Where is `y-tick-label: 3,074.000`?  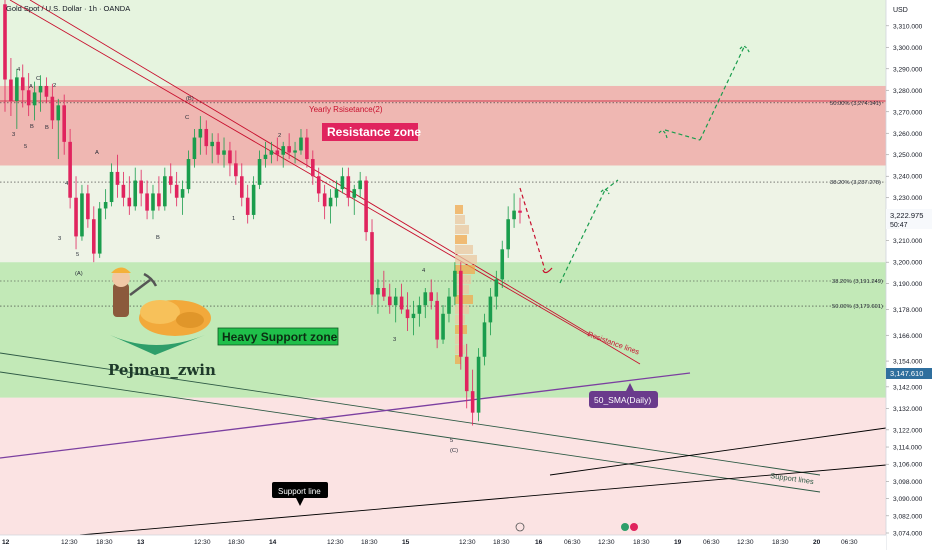 y-tick-label: 3,074.000 is located at coordinates (908, 534).